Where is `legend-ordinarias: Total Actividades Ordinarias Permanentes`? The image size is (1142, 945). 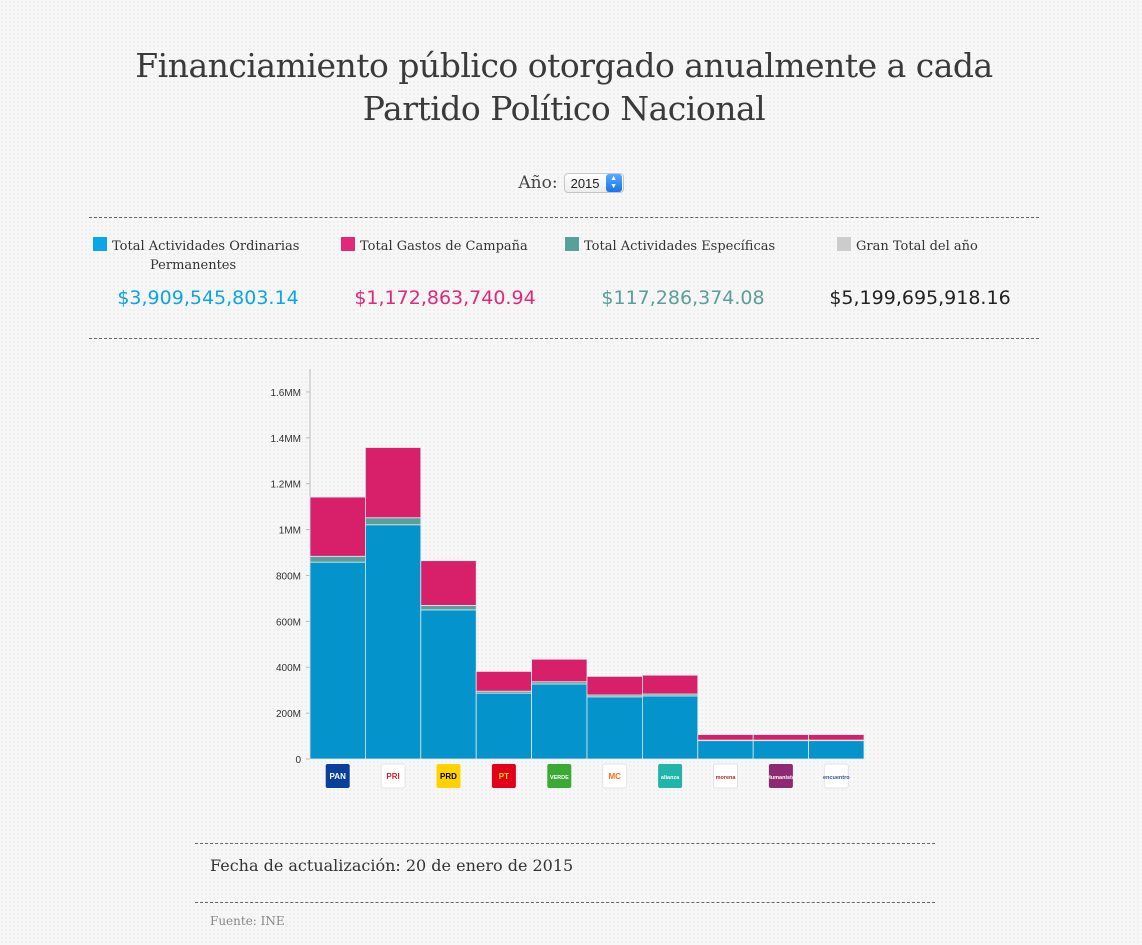 legend-ordinarias: Total Actividades Ordinarias Permanentes is located at coordinates (200, 256).